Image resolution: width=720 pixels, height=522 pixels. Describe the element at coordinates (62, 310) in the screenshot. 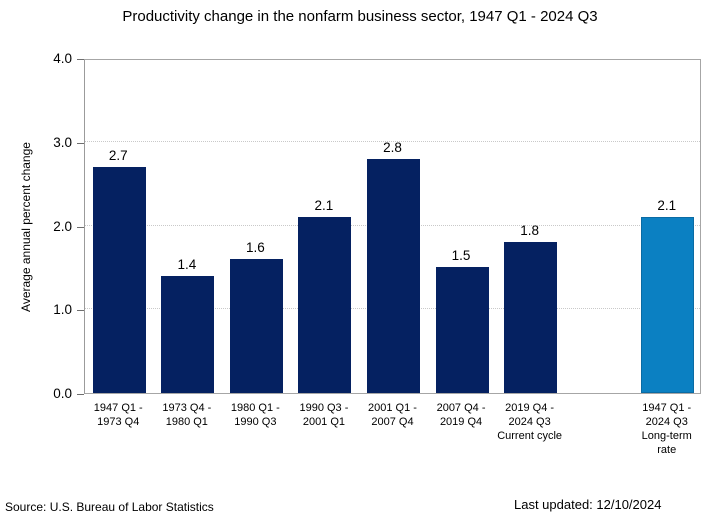

I see `y-axis-tick-label: 1.0` at that location.